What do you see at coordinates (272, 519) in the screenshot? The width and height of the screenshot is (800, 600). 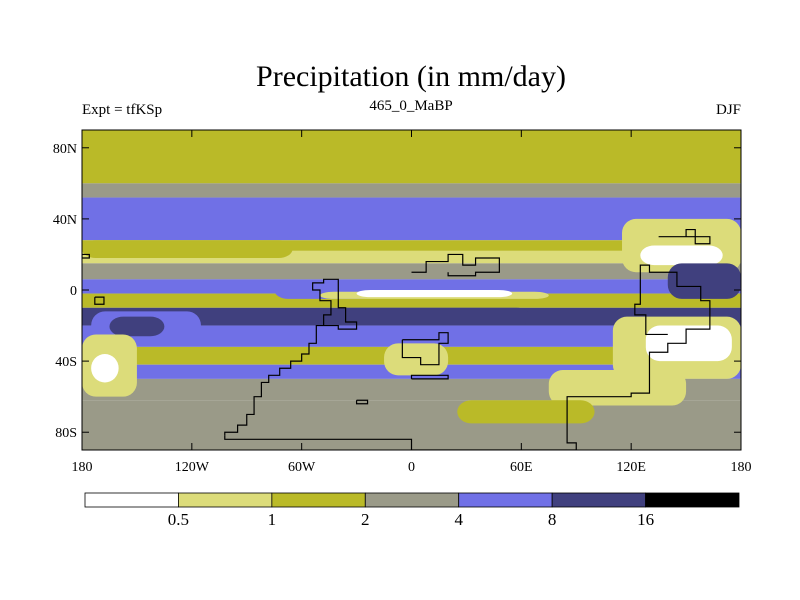 I see `colorbar-label: 1` at bounding box center [272, 519].